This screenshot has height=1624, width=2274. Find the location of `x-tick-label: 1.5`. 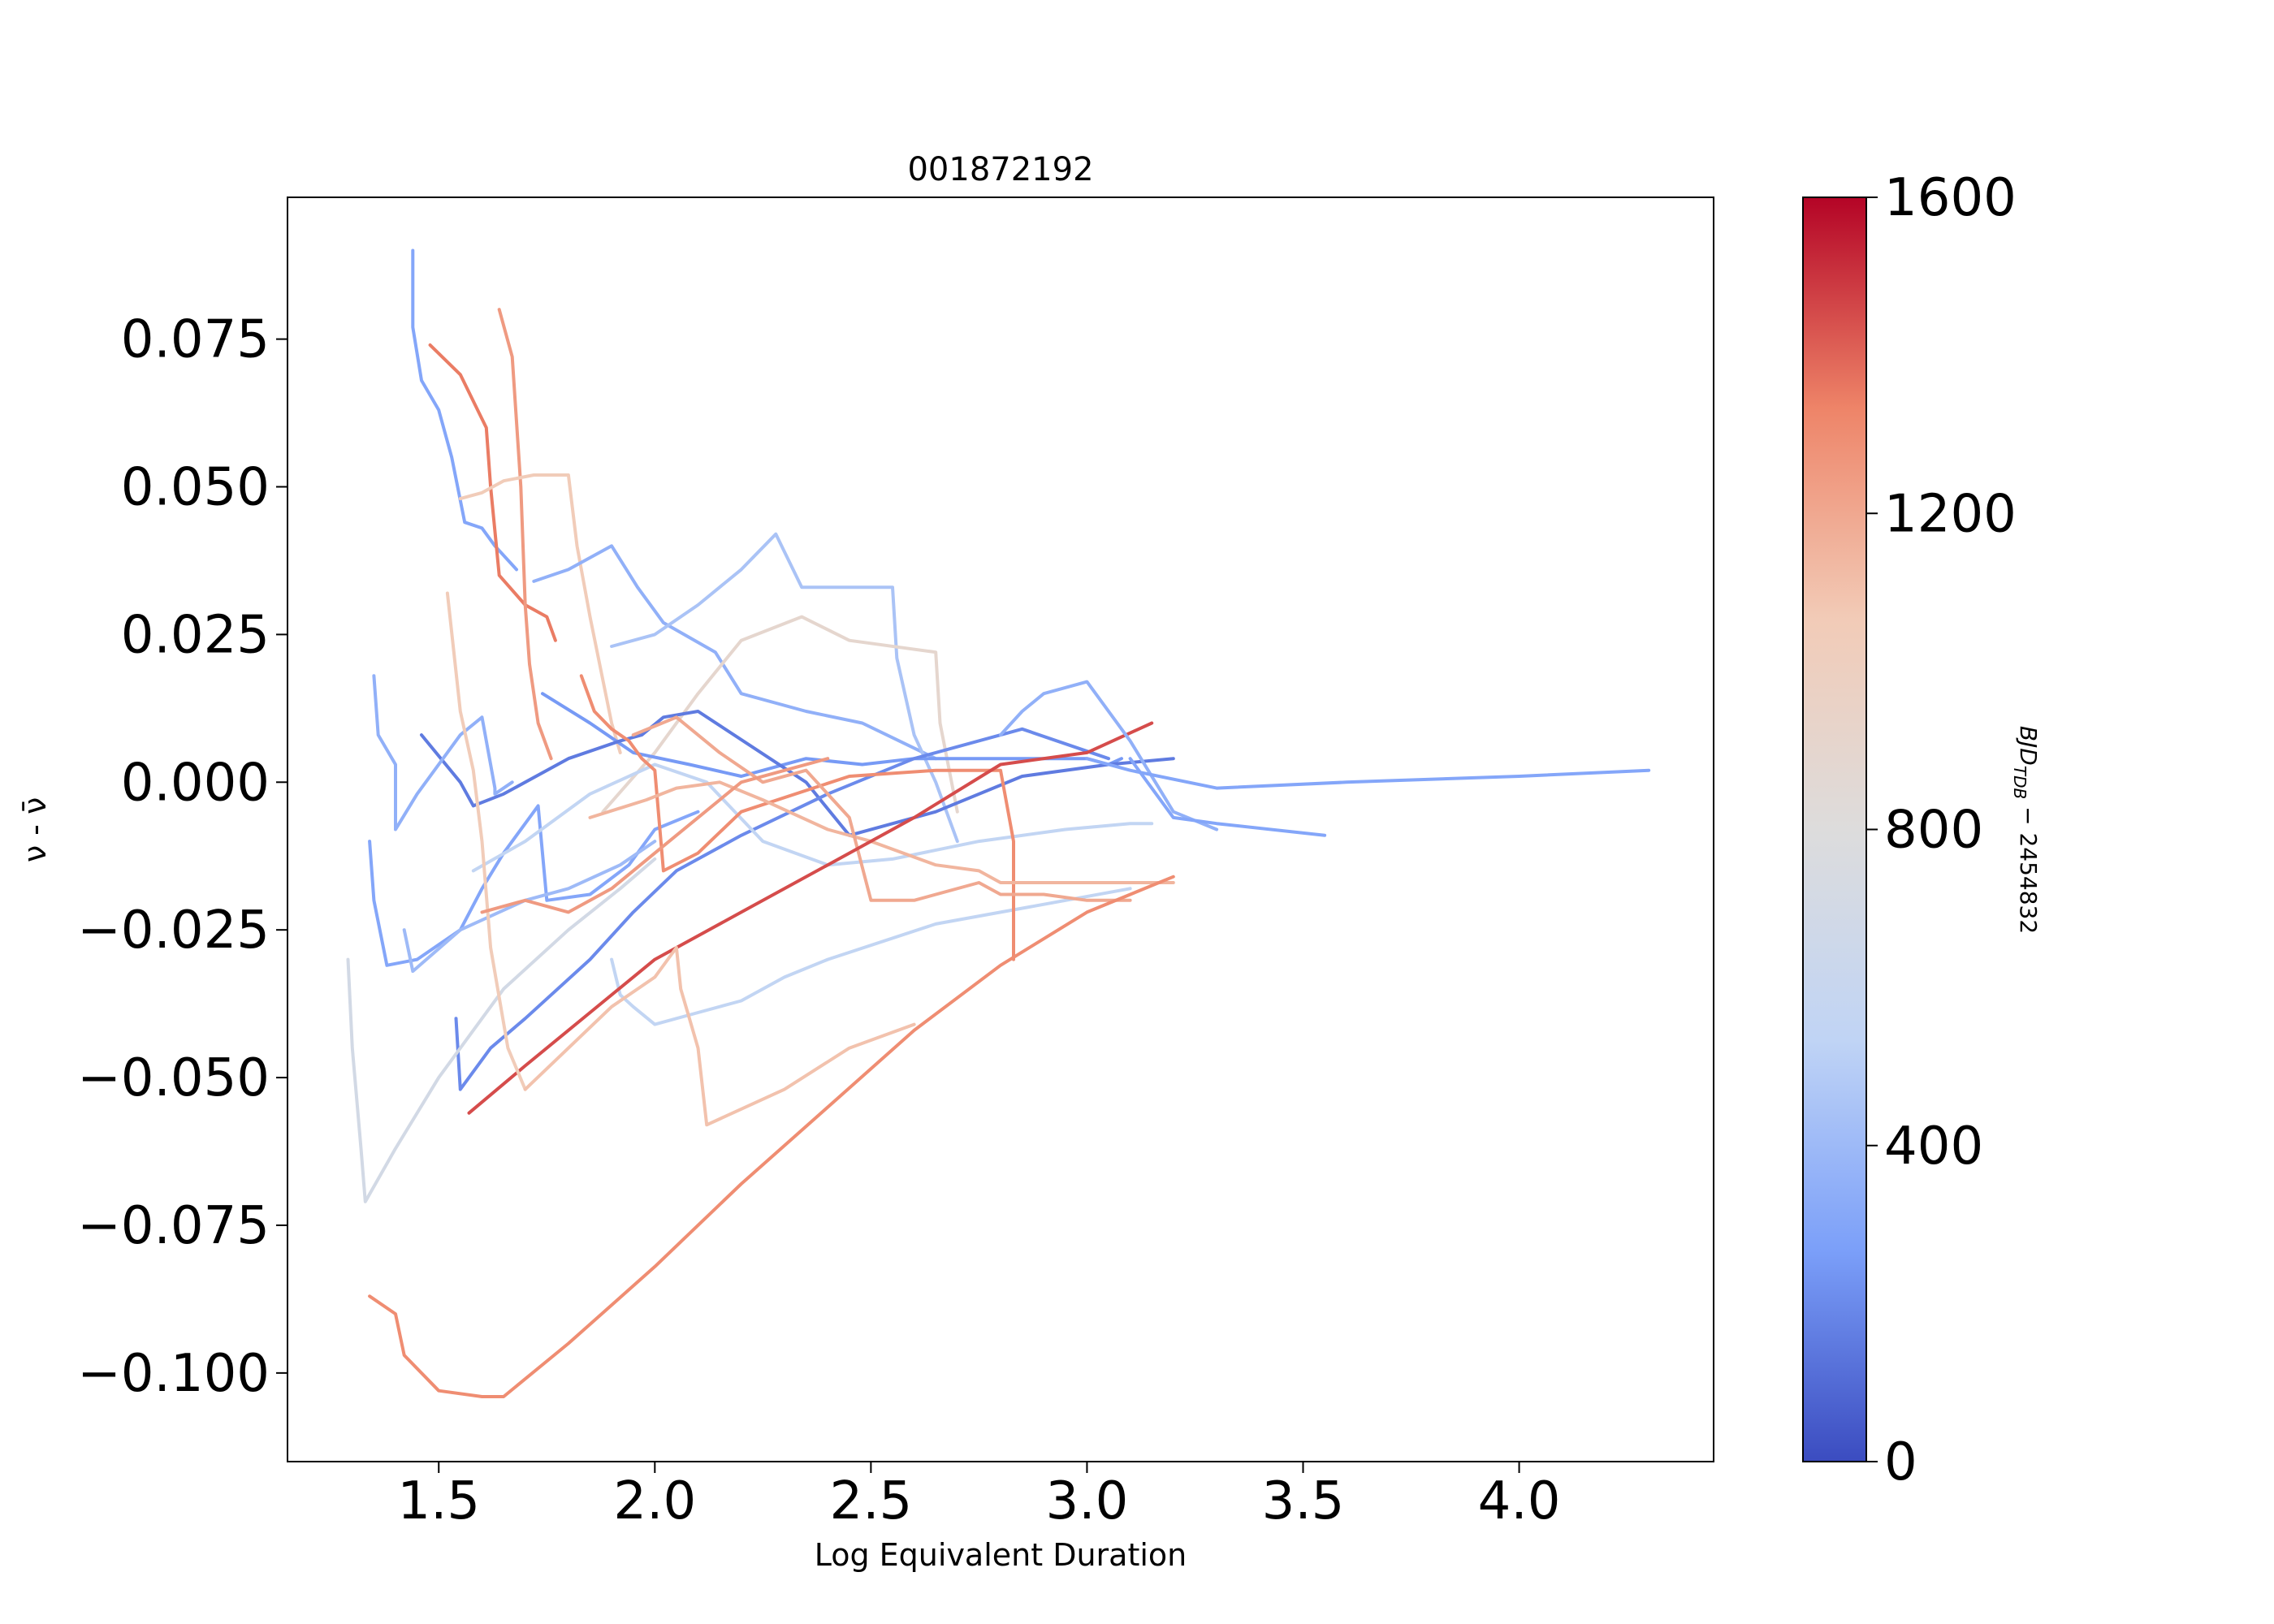

x-tick-label: 1.5 is located at coordinates (438, 1501).